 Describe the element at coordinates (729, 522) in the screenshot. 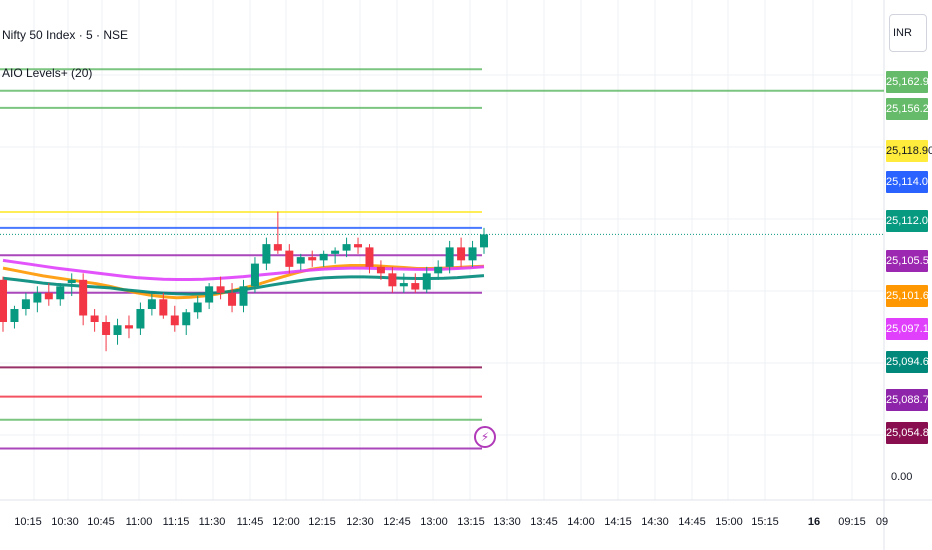

I see `time-label: 15:00` at that location.